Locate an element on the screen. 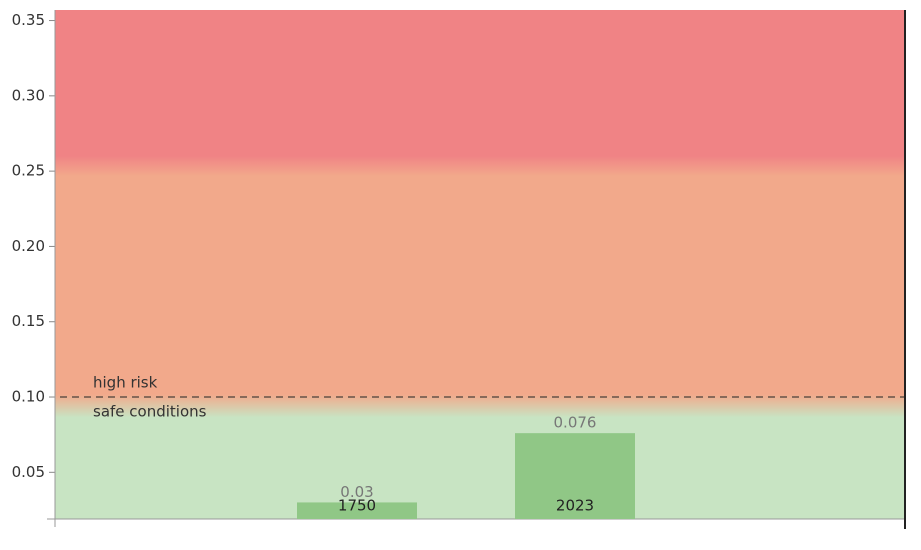 This screenshot has height=550, width=921. value-label: 0.03 is located at coordinates (356, 492).